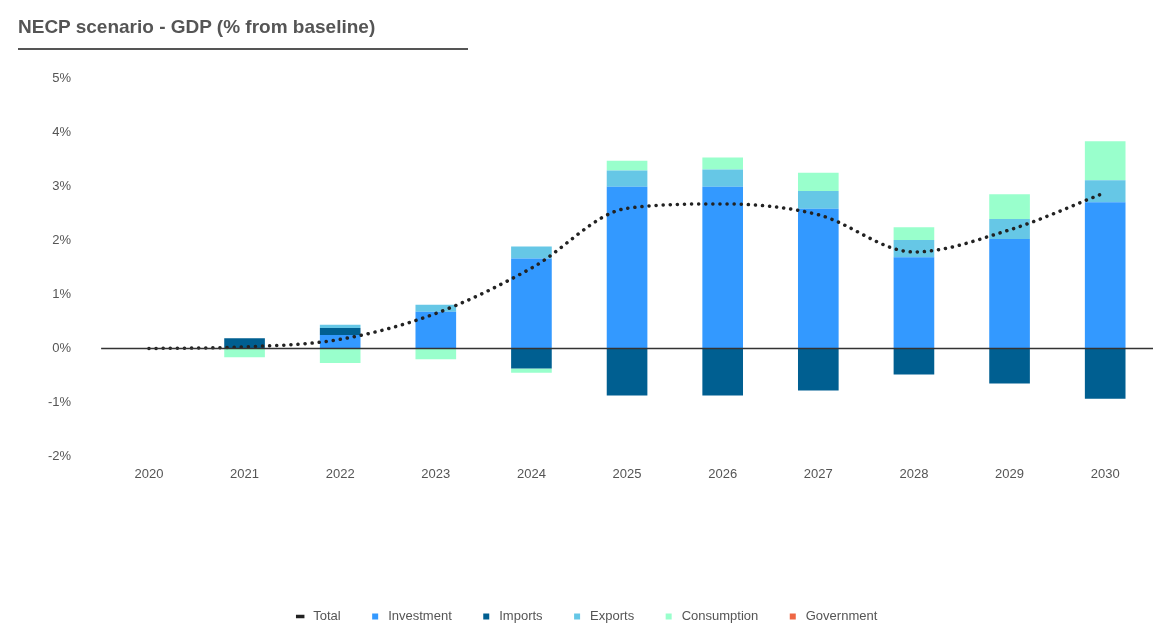 This screenshot has width=1171, height=641. I want to click on legend-label: Consumption, so click(720, 616).